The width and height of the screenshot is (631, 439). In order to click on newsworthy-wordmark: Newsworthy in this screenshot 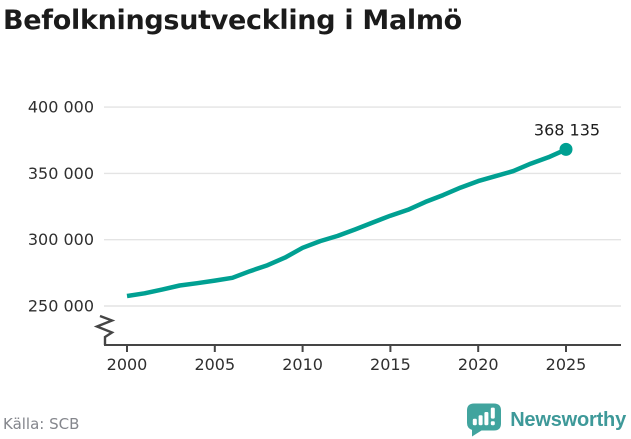, I will do `click(568, 419)`.